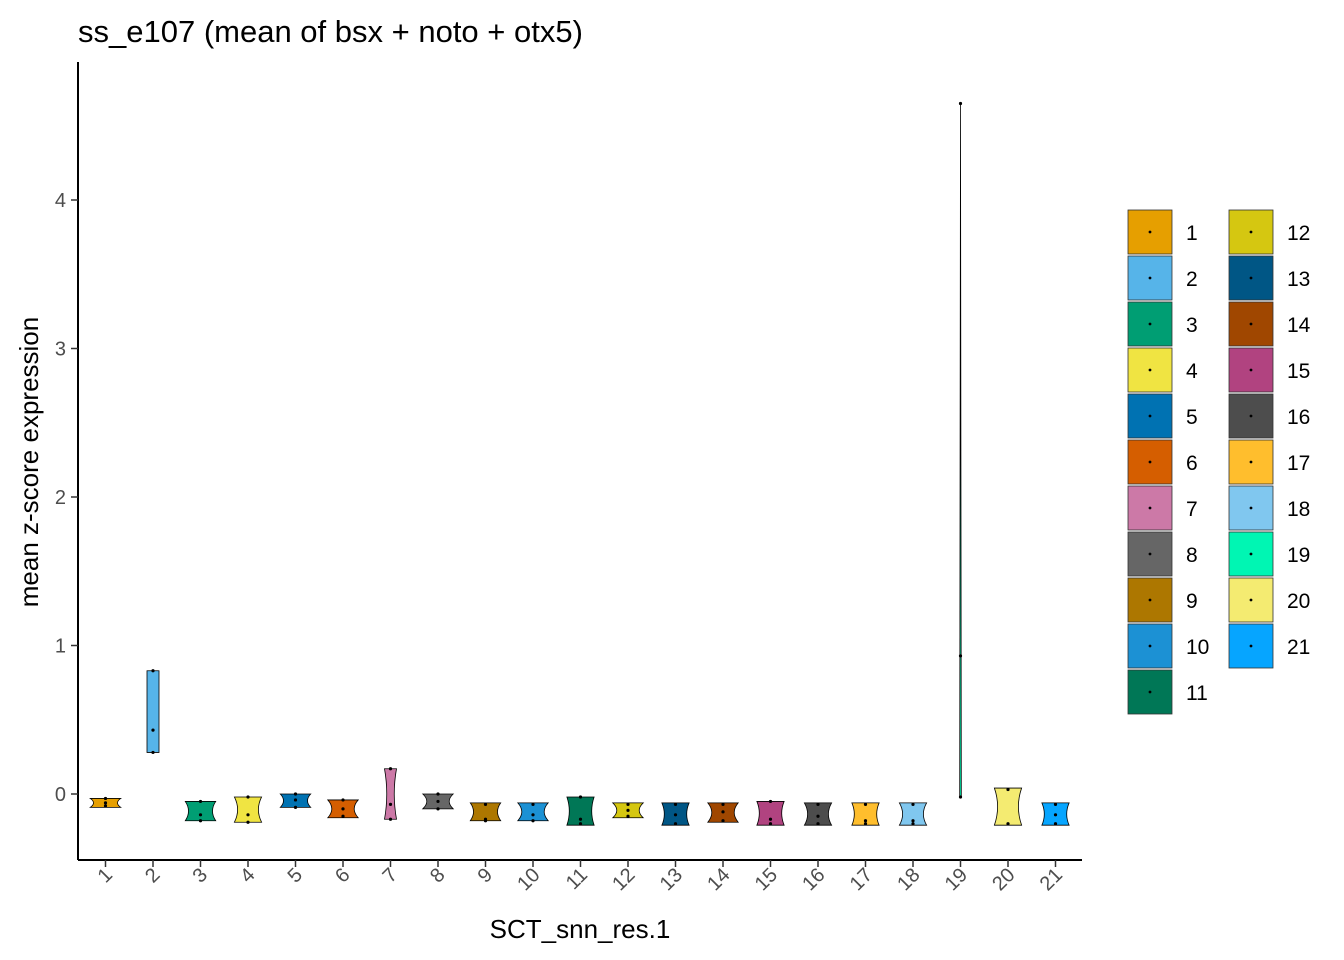 This screenshot has height=960, width=1344. What do you see at coordinates (1298, 233) in the screenshot?
I see `legend-label: 12` at bounding box center [1298, 233].